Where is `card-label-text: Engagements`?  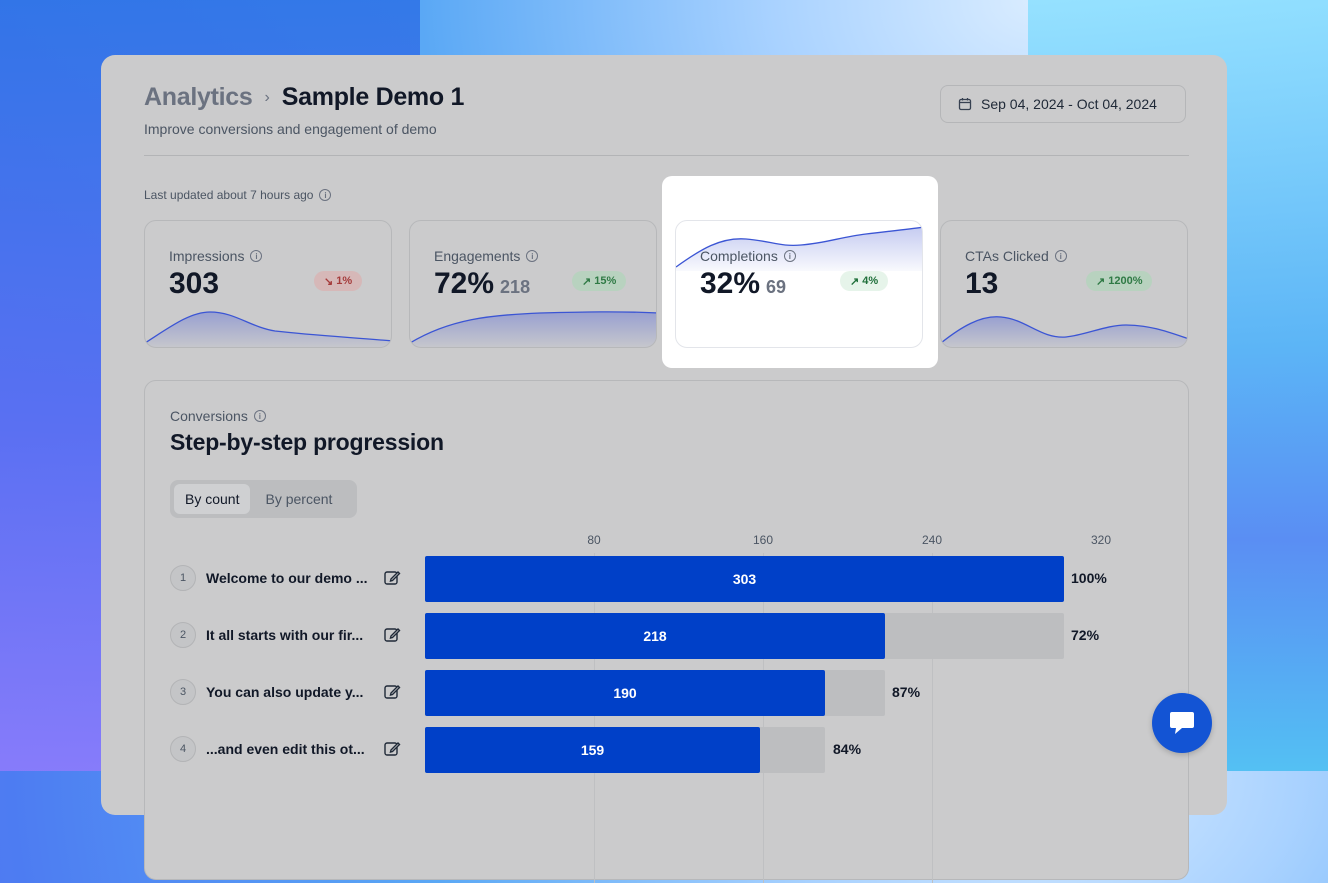
card-label-text: Engagements is located at coordinates (477, 256).